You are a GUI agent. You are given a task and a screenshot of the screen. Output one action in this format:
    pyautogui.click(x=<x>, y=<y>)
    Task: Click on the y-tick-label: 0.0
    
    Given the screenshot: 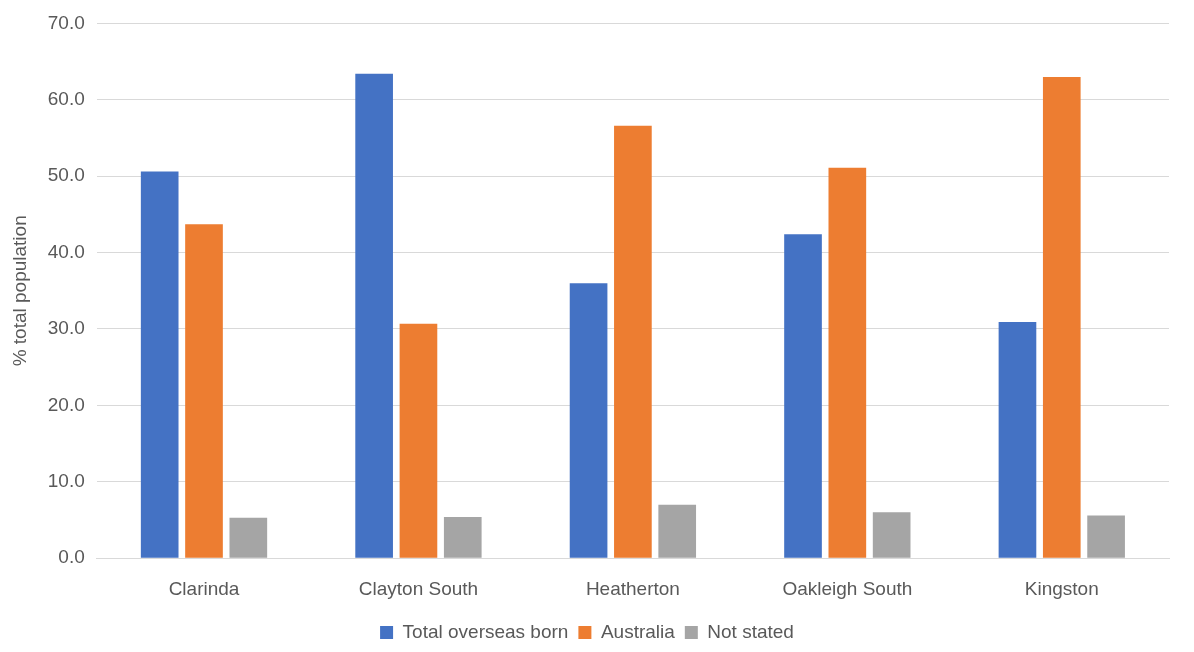 What is the action you would take?
    pyautogui.click(x=71, y=557)
    